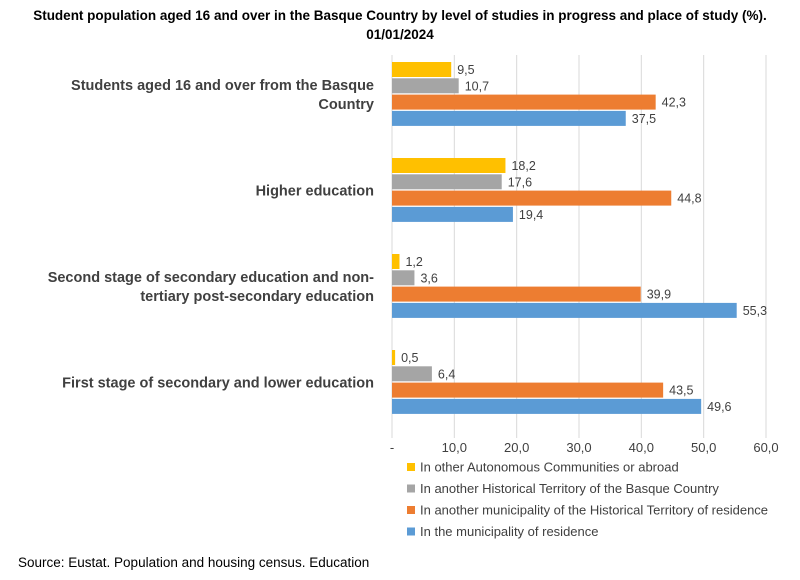 The width and height of the screenshot is (800, 580). Describe the element at coordinates (719, 407) in the screenshot. I see `data-label: 49,6` at that location.